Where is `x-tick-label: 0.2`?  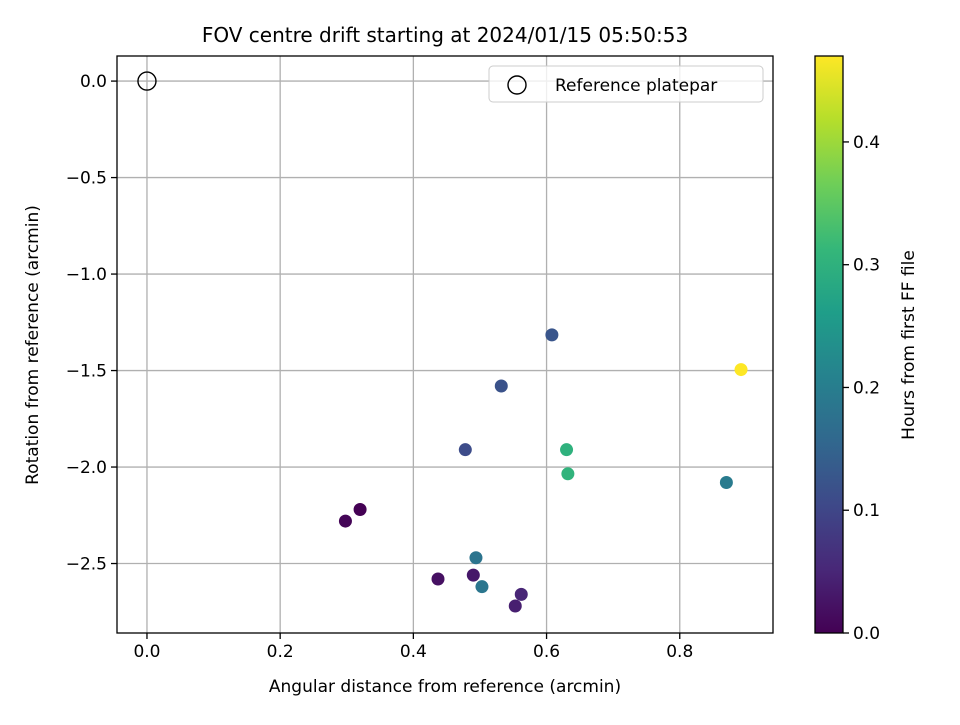 x-tick-label: 0.2 is located at coordinates (280, 652).